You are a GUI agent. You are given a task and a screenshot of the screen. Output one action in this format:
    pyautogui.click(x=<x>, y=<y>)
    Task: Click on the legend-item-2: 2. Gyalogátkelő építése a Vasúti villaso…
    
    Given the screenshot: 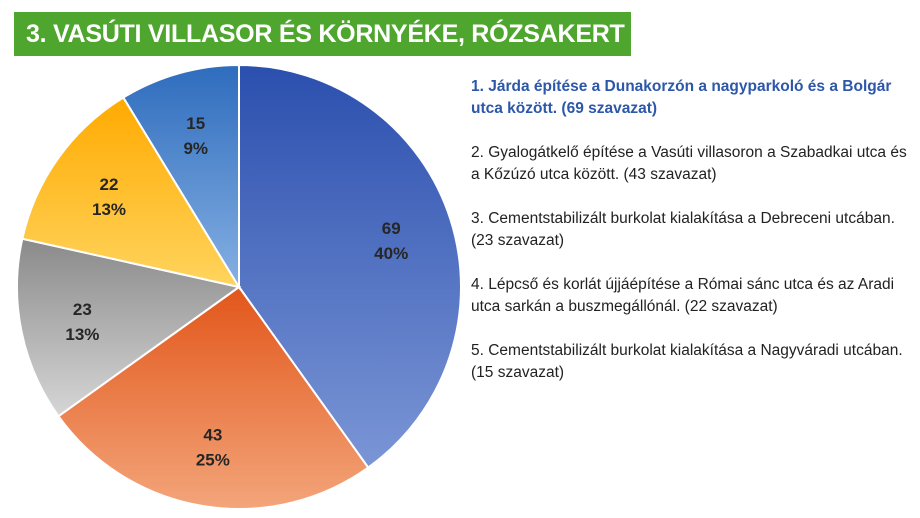 What is the action you would take?
    pyautogui.click(x=689, y=163)
    